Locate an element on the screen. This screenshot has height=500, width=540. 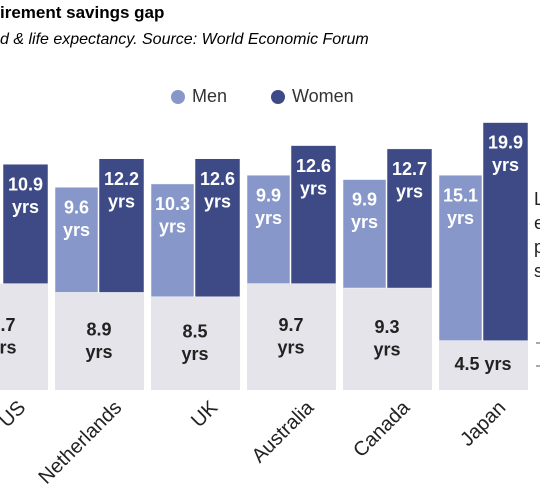
legend-label: Women is located at coordinates (323, 96).